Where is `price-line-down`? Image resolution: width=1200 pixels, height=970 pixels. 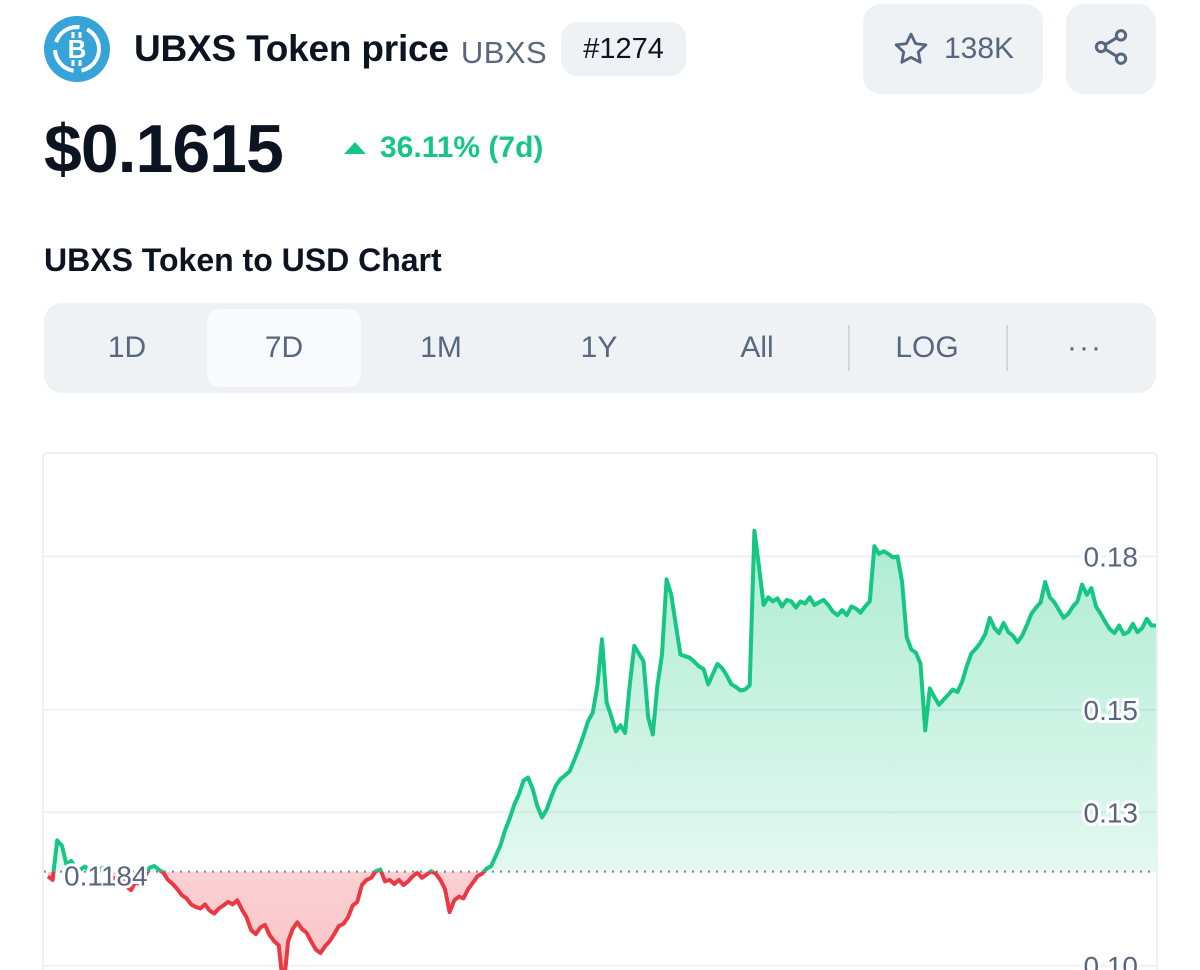
price-line-down is located at coordinates (266, 920).